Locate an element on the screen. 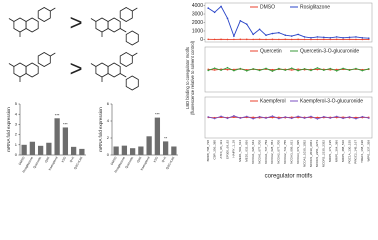  legend-label: Kaempferol is located at coordinates (273, 101).